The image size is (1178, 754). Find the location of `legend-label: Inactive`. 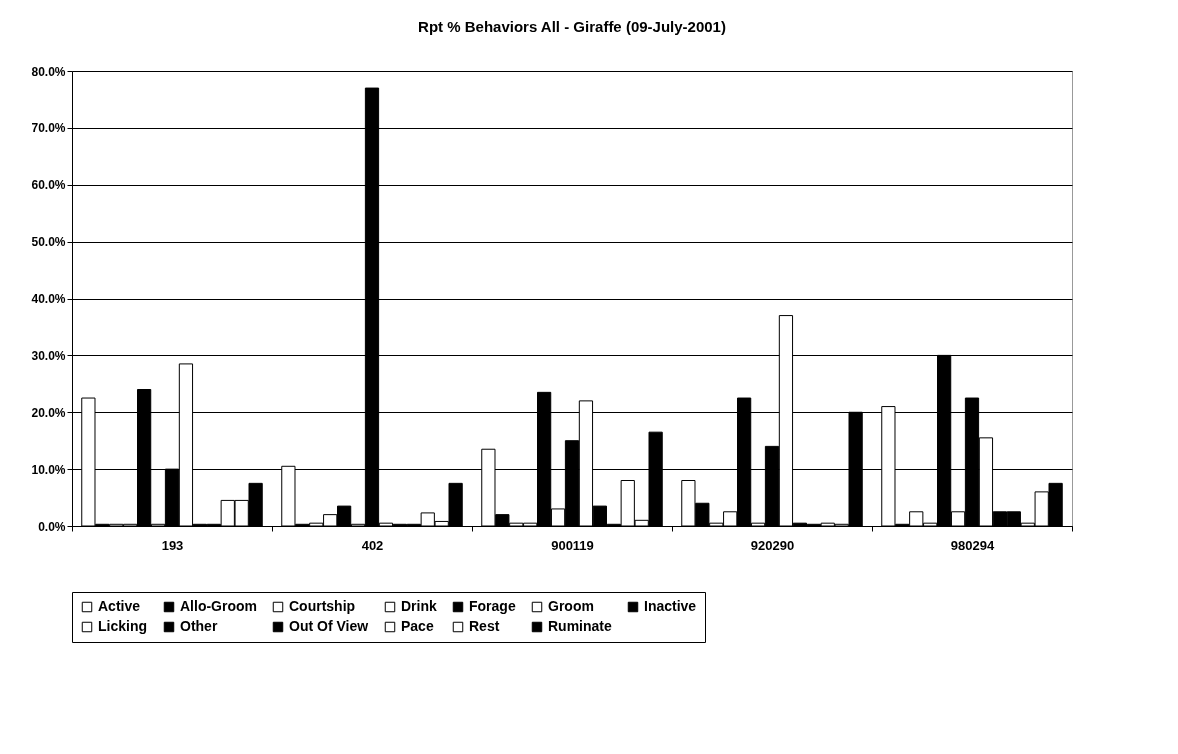

legend-label: Inactive is located at coordinates (670, 606).